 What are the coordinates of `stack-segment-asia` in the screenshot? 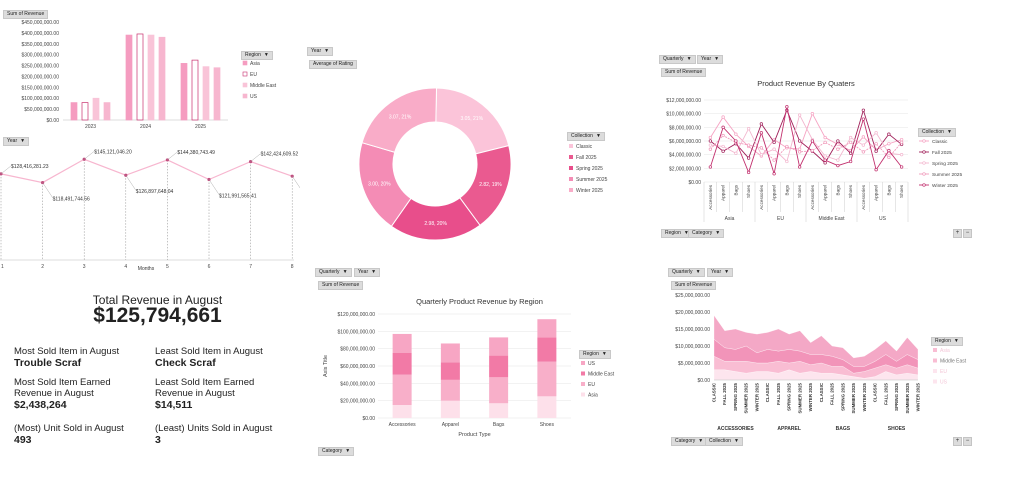 It's located at (402, 411).